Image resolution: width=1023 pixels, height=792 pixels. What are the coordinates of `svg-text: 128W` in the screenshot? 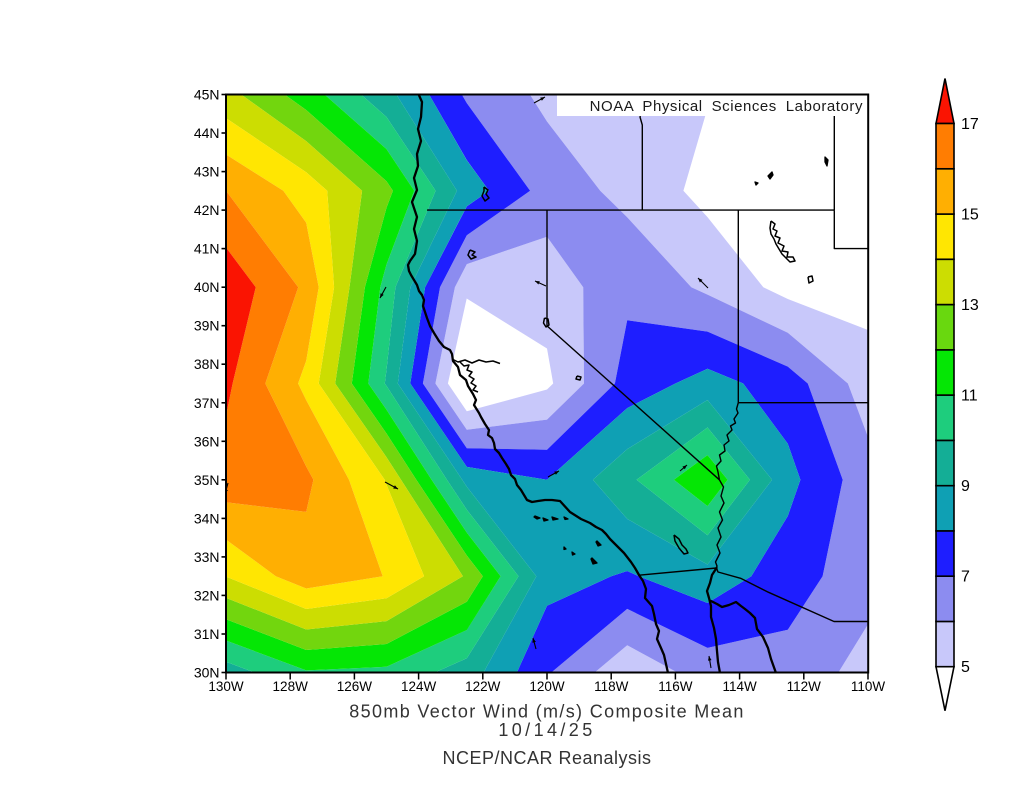 It's located at (291, 686).